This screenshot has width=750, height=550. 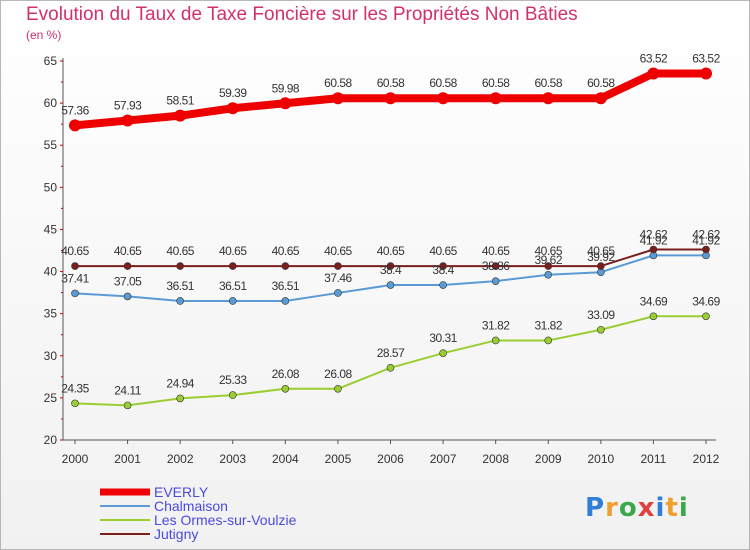 What do you see at coordinates (51, 61) in the screenshot?
I see `y-tick-label: 65` at bounding box center [51, 61].